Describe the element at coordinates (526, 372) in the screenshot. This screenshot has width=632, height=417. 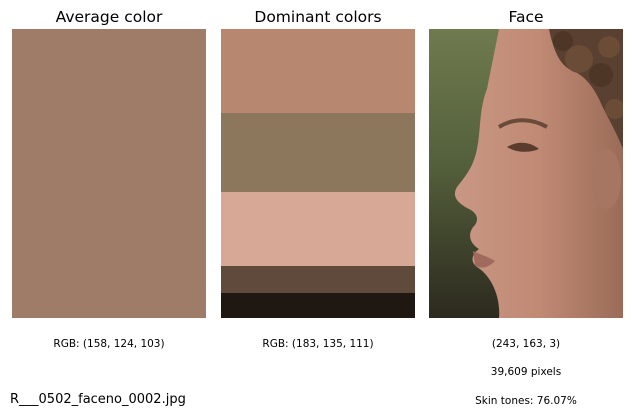
I see `face-pixels-label: 39,609 pixels` at that location.